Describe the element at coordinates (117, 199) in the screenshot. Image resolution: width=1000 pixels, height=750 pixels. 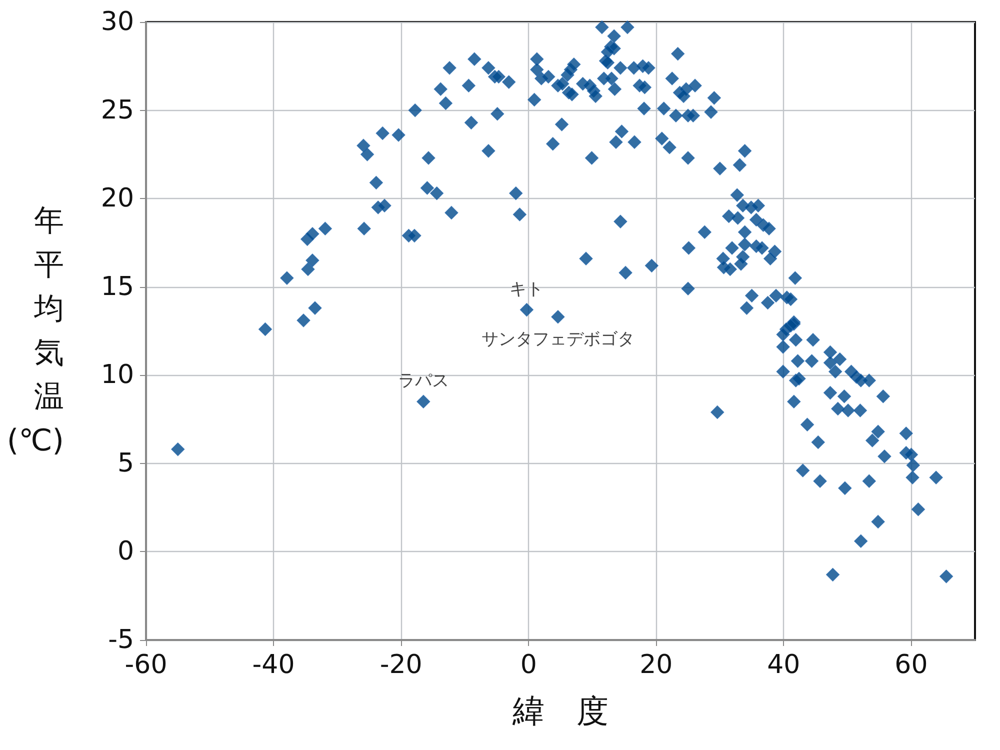
I see `y-tick-label: 20` at that location.